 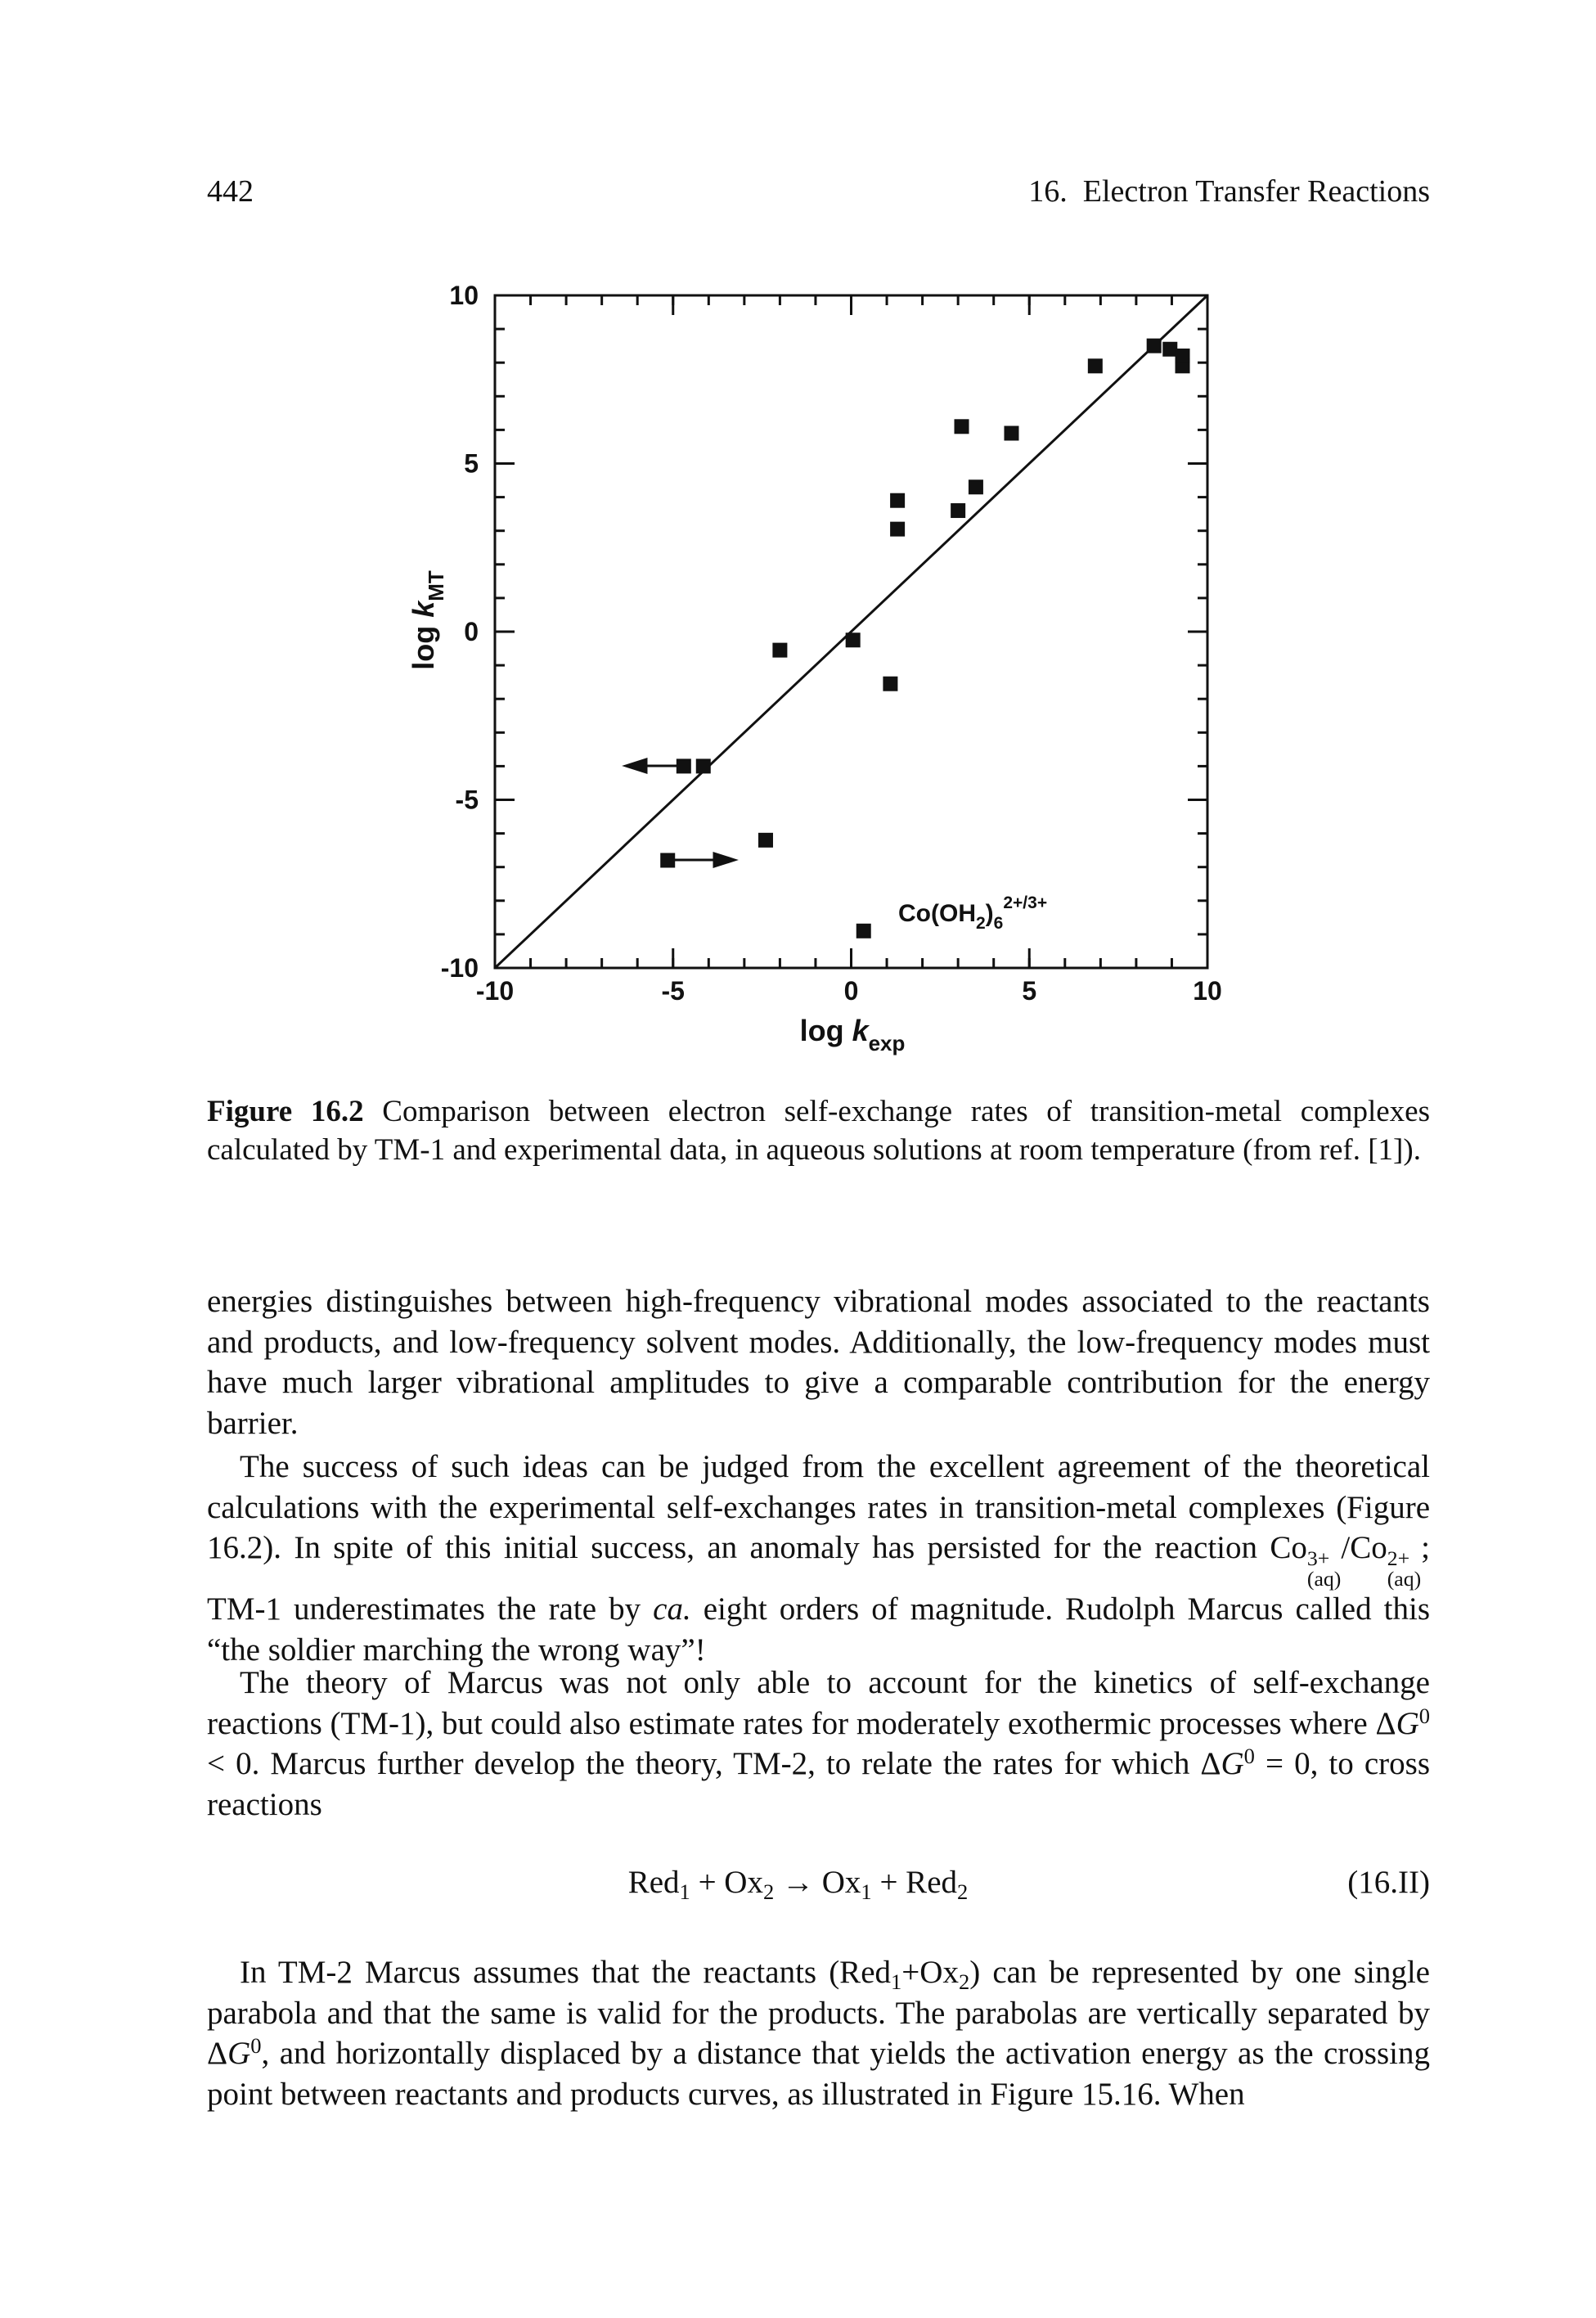 What do you see at coordinates (471, 631) in the screenshot?
I see `y-tick-label: 0` at bounding box center [471, 631].